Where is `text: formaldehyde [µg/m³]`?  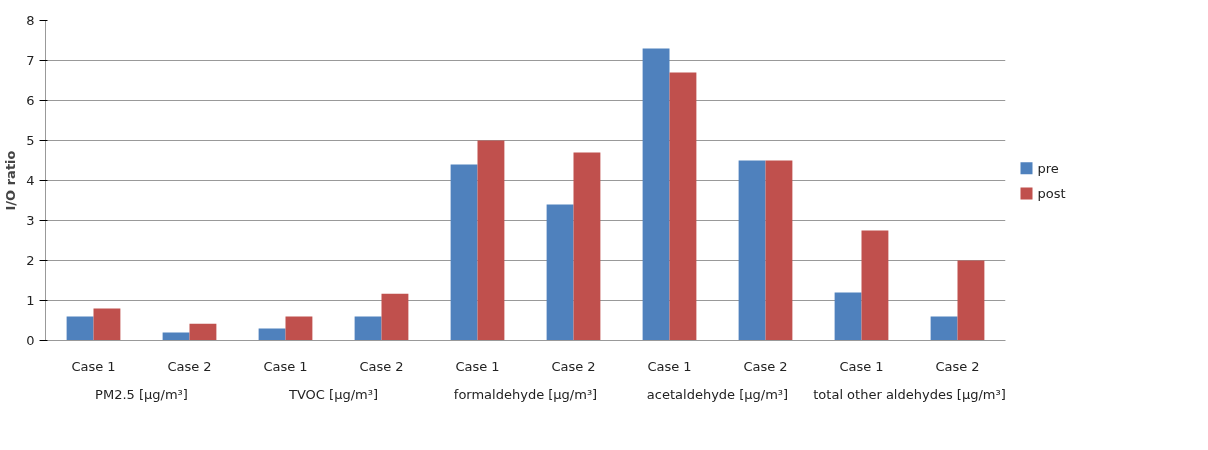 text: formaldehyde [µg/m³] is located at coordinates (525, 394).